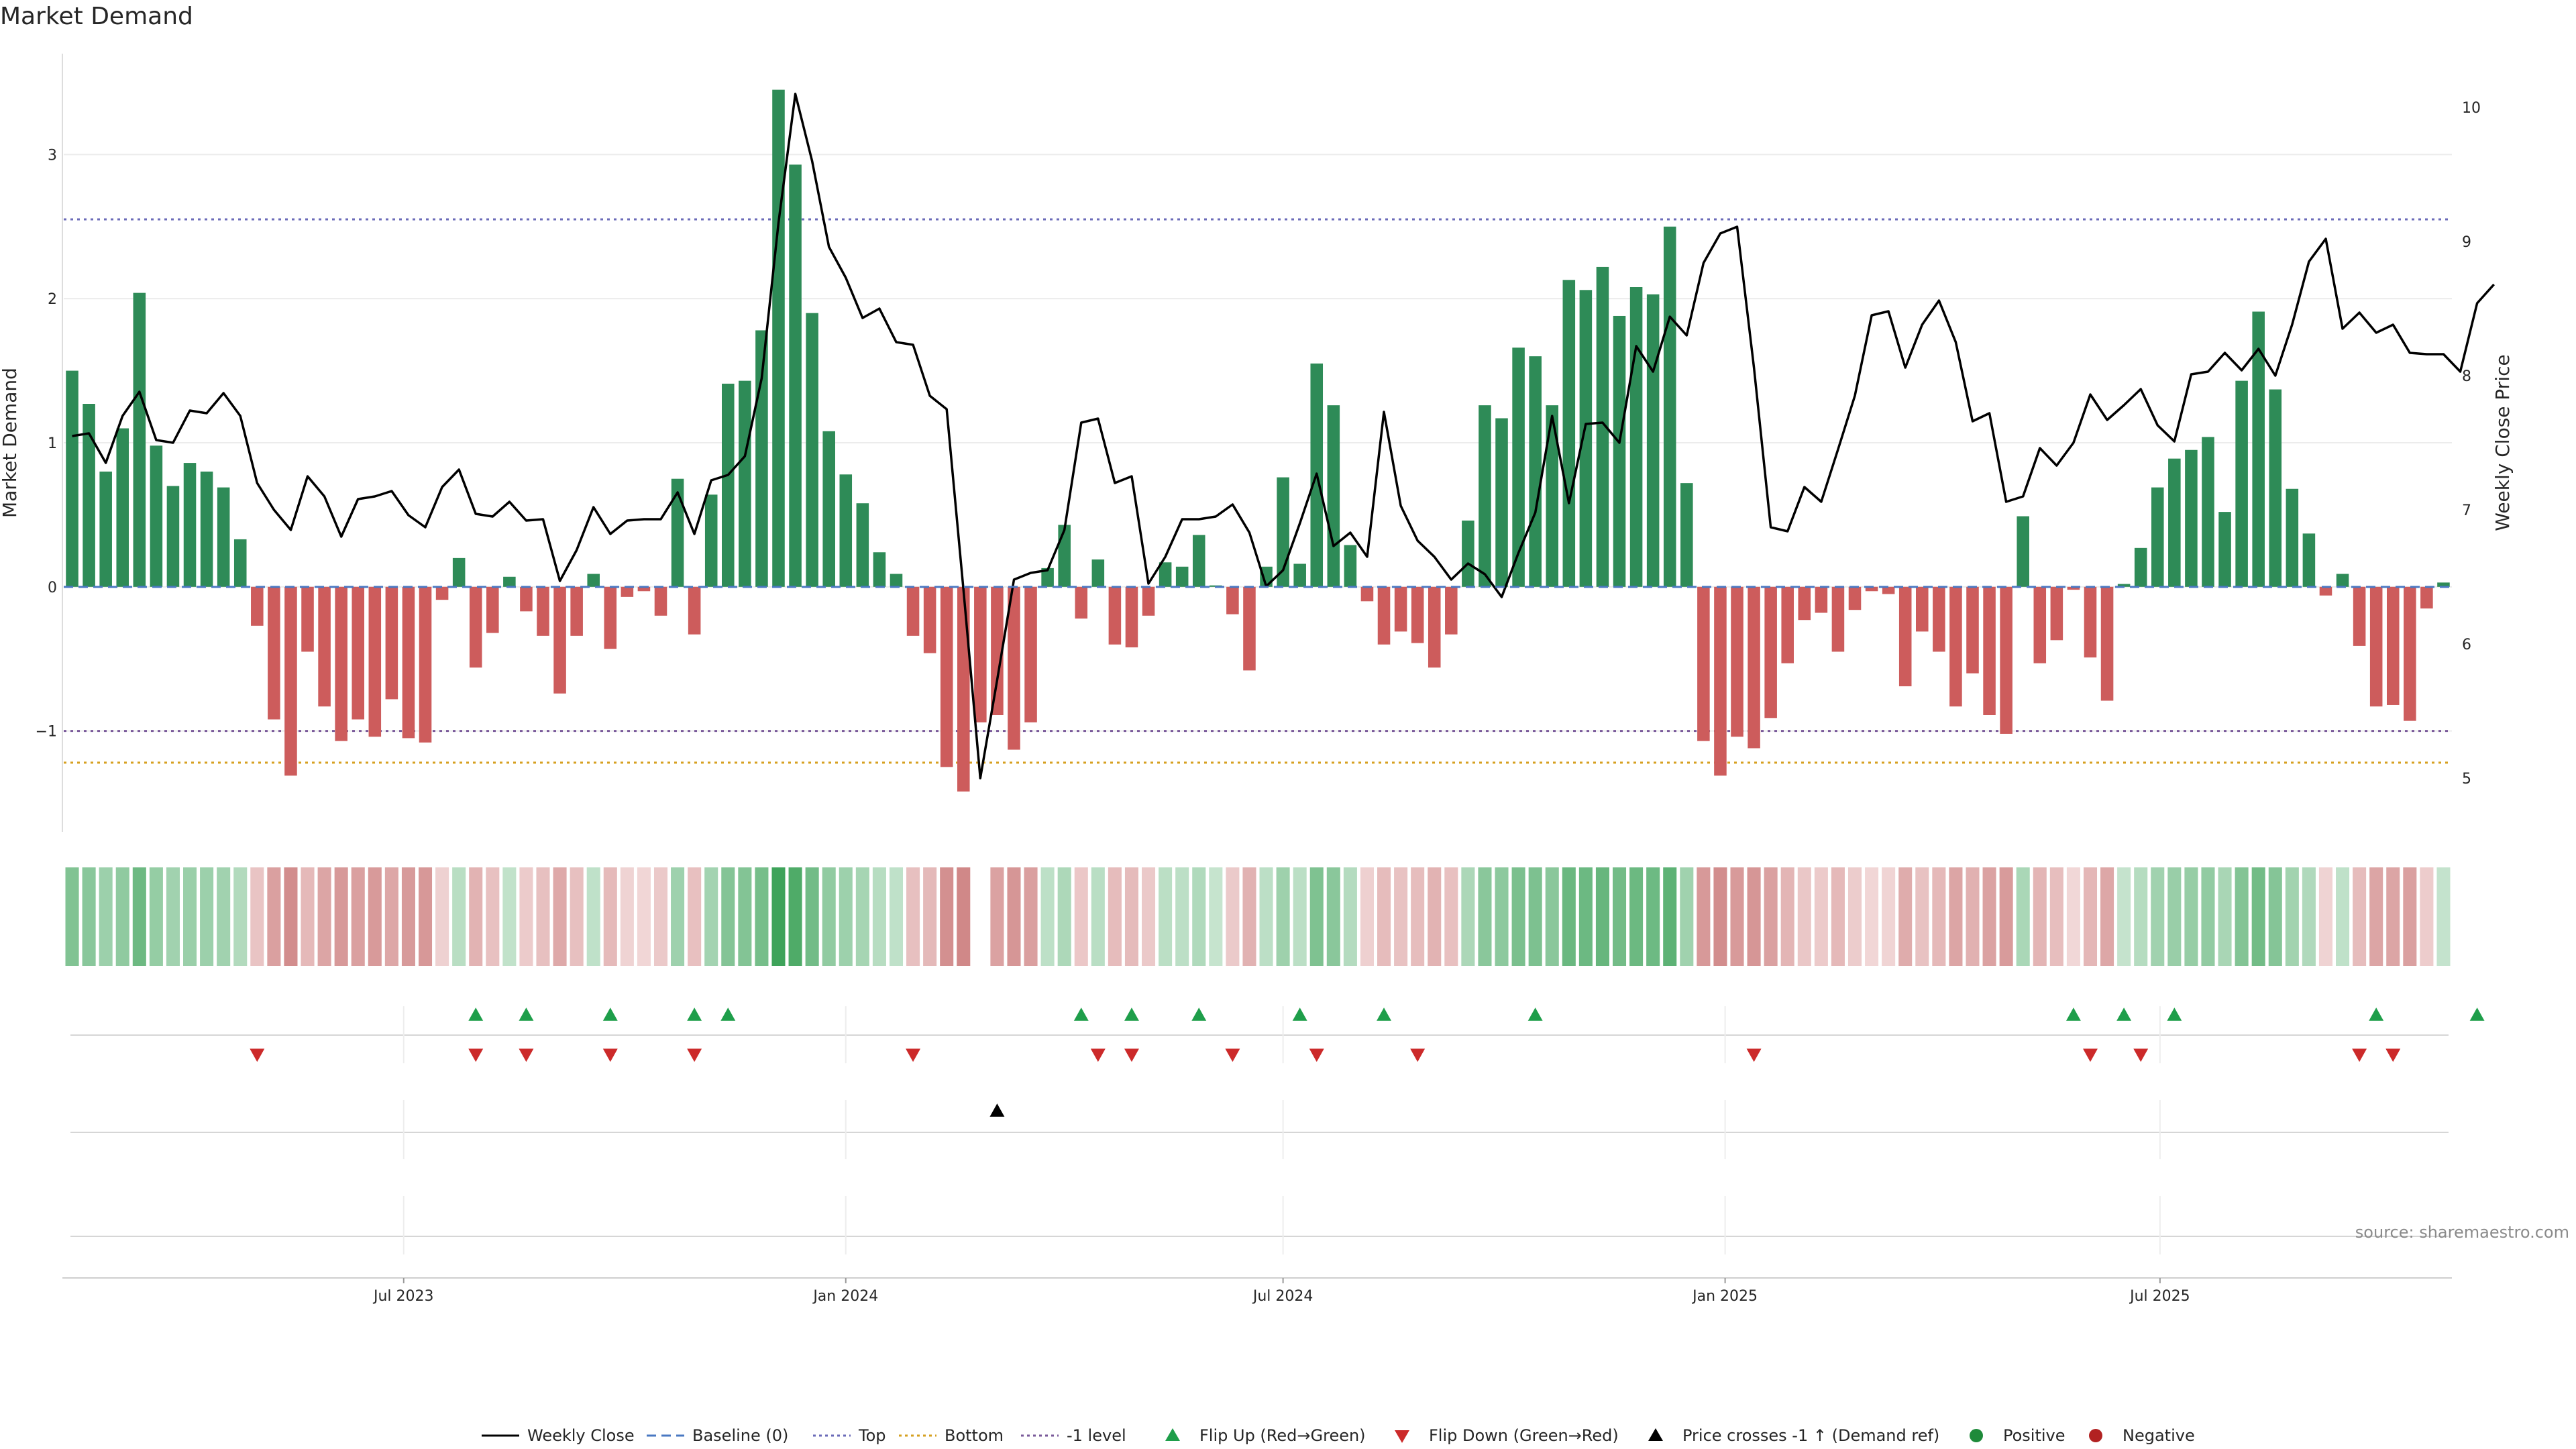 The image size is (2576, 1449). Describe the element at coordinates (1810, 1435) in the screenshot. I see `legend-label: Price crosses -1 ↑ (Demand ref)` at that location.